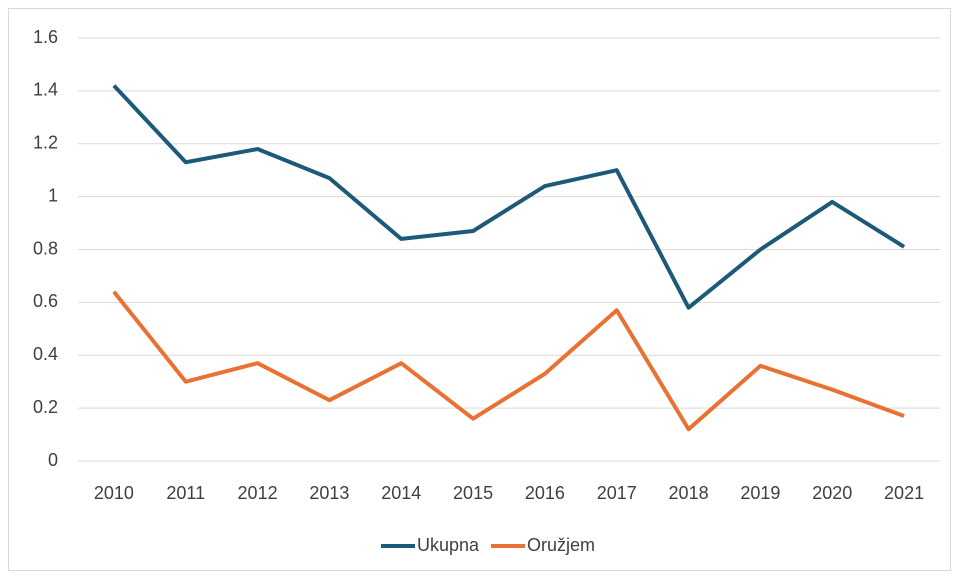 The width and height of the screenshot is (959, 584). Describe the element at coordinates (45, 143) in the screenshot. I see `y-tick-label: 1.2` at that location.